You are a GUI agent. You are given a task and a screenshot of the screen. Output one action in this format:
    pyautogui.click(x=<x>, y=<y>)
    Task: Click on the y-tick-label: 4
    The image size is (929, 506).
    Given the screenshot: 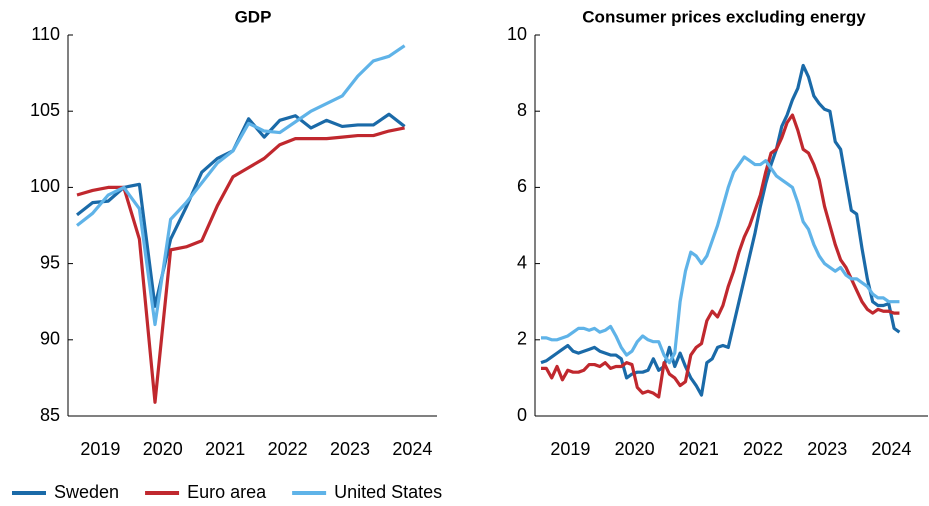 What is the action you would take?
    pyautogui.click(x=522, y=262)
    